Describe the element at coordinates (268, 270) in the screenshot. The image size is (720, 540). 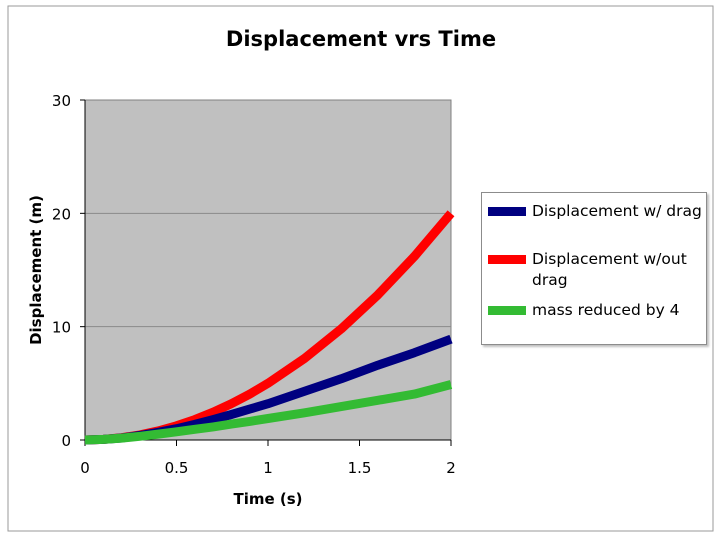
I see `grid-lines` at that location.